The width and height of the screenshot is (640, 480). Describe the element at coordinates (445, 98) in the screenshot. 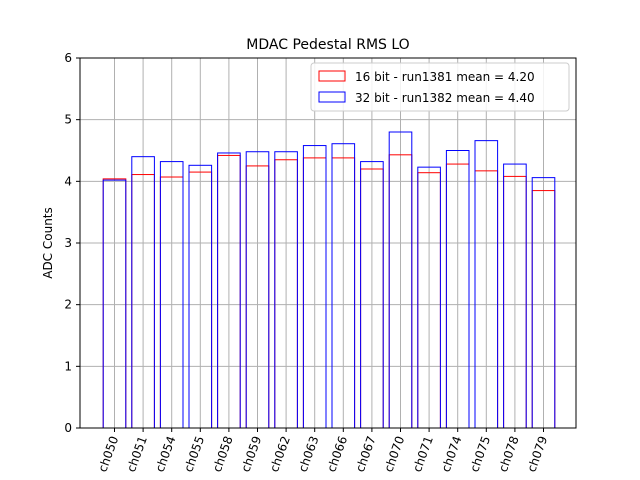

I see `legend-label: 32 bit - run1382 mean = 4.40` at that location.